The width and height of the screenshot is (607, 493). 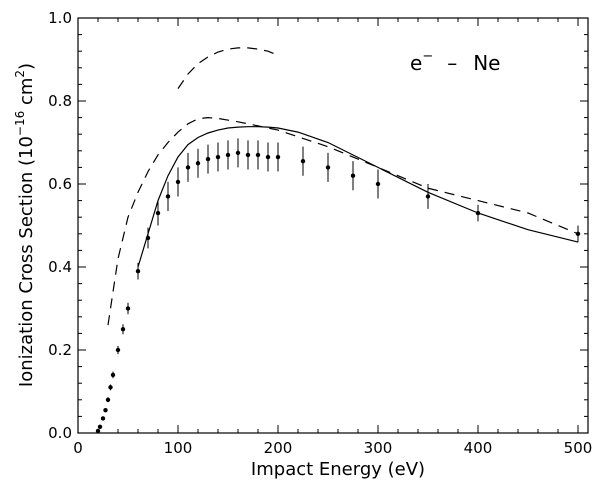 I want to click on x-tick-label: 400, so click(x=478, y=448).